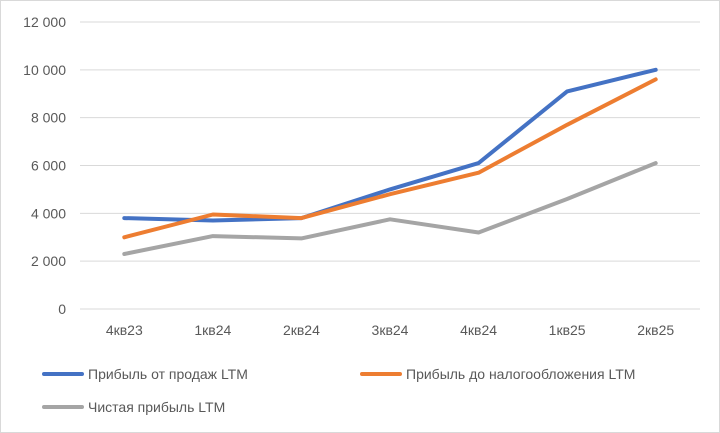 Image resolution: width=720 pixels, height=433 pixels. I want to click on x-tick-label: 3кв24, so click(390, 330).